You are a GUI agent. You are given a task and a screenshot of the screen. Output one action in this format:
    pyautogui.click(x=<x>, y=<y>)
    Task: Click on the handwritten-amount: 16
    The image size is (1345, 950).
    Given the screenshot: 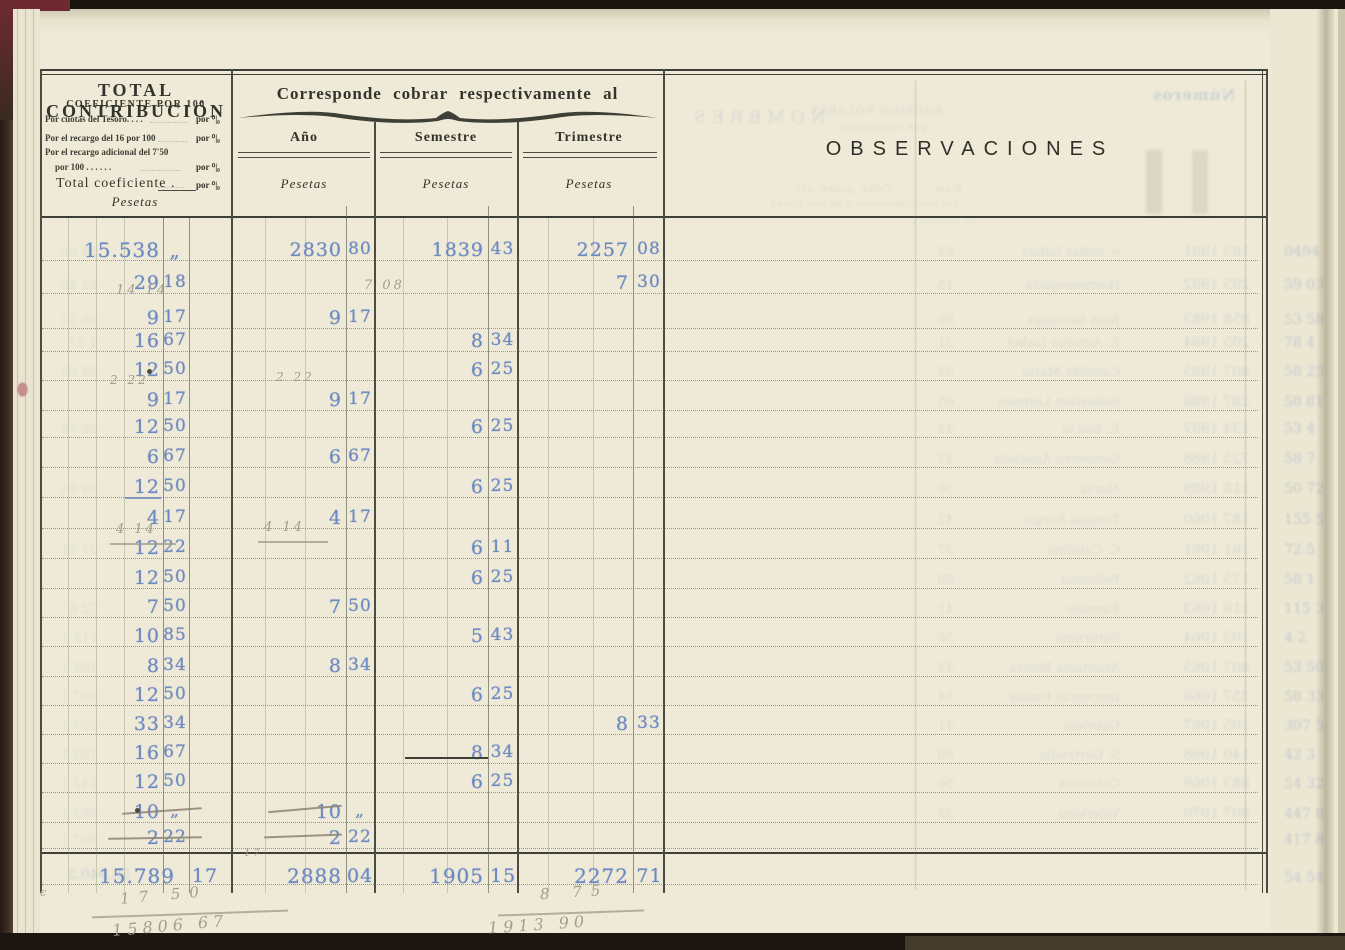 What is the action you would take?
    pyautogui.click(x=146, y=341)
    